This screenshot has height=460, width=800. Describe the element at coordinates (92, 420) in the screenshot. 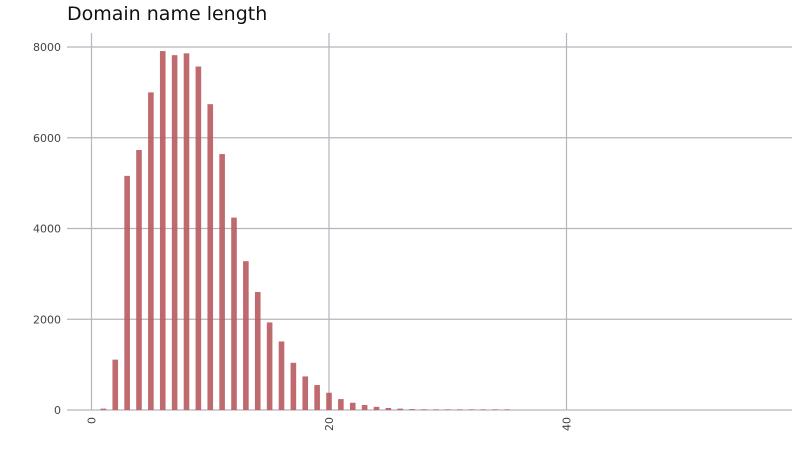

I see `x-tick-label: 0` at that location.